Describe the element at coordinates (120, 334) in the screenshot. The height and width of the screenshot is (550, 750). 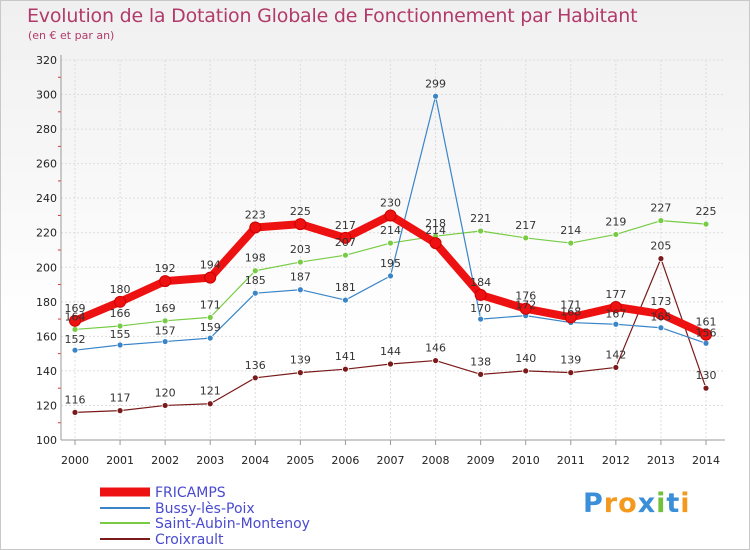
I see `bussy-les-poix-data-label: 155` at that location.